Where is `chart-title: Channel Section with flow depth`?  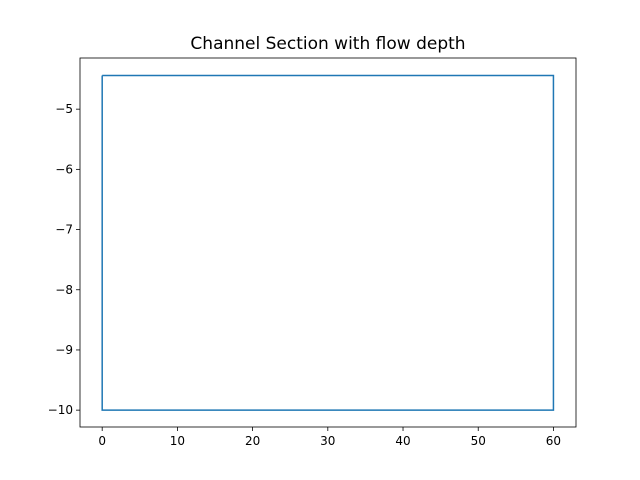
chart-title: Channel Section with flow depth is located at coordinates (327, 44).